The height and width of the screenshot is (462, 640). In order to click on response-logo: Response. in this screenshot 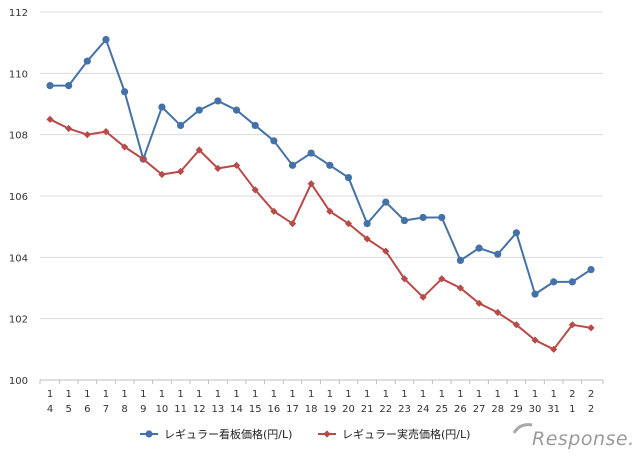, I will do `click(573, 436)`.